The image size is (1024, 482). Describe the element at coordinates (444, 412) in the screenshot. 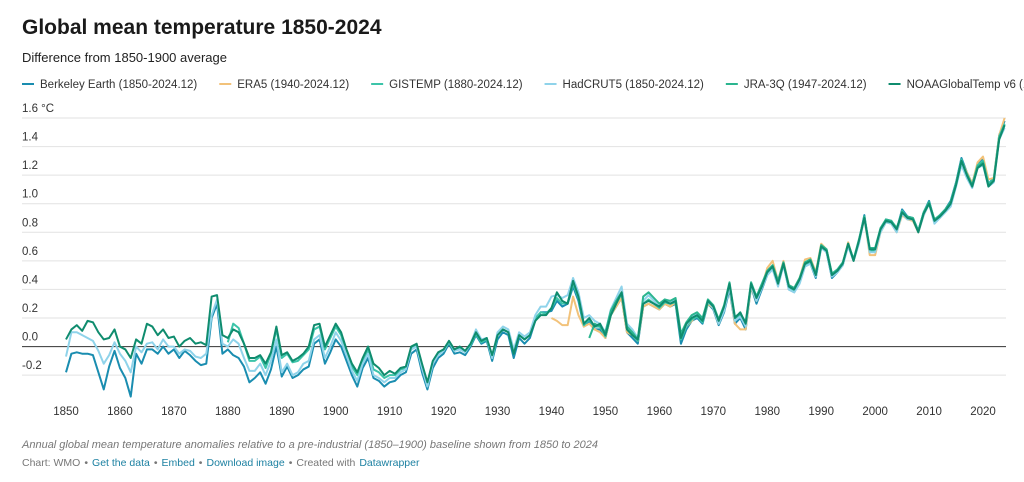

I see `x-tick-label: 1920` at that location.